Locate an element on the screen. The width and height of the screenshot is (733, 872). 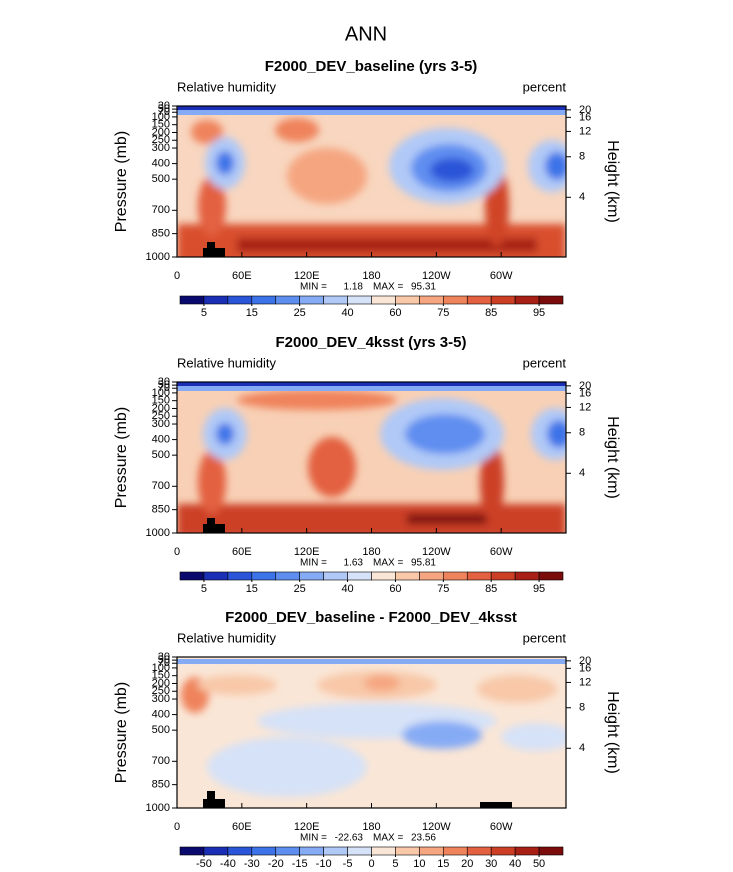
max-label: MAX = is located at coordinates (388, 287).